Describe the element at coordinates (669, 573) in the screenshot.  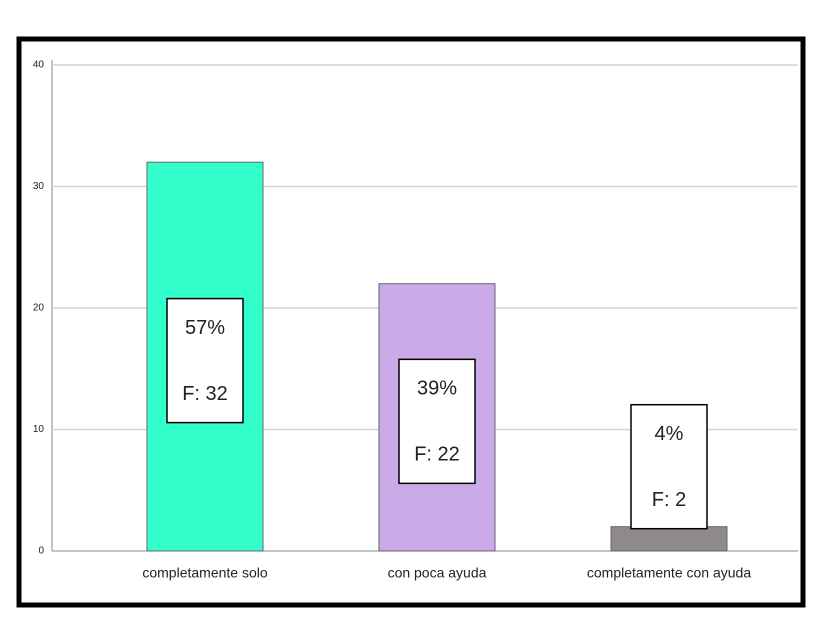
I see `x-tick-label: completamente con ayuda` at that location.